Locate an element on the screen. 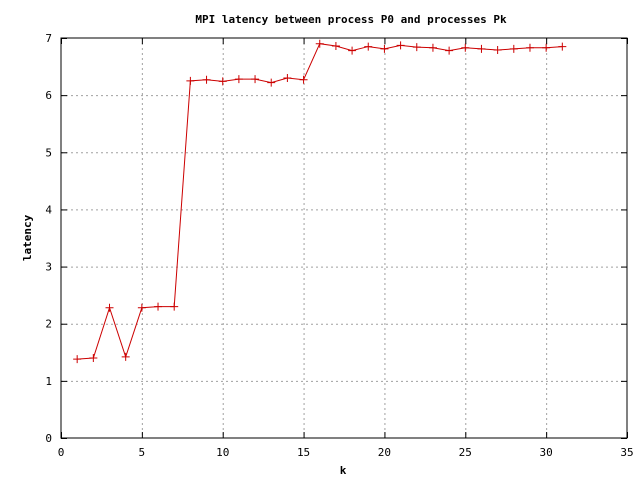 This screenshot has height=480, width=640. x-tick-label: 0 is located at coordinates (61, 452).